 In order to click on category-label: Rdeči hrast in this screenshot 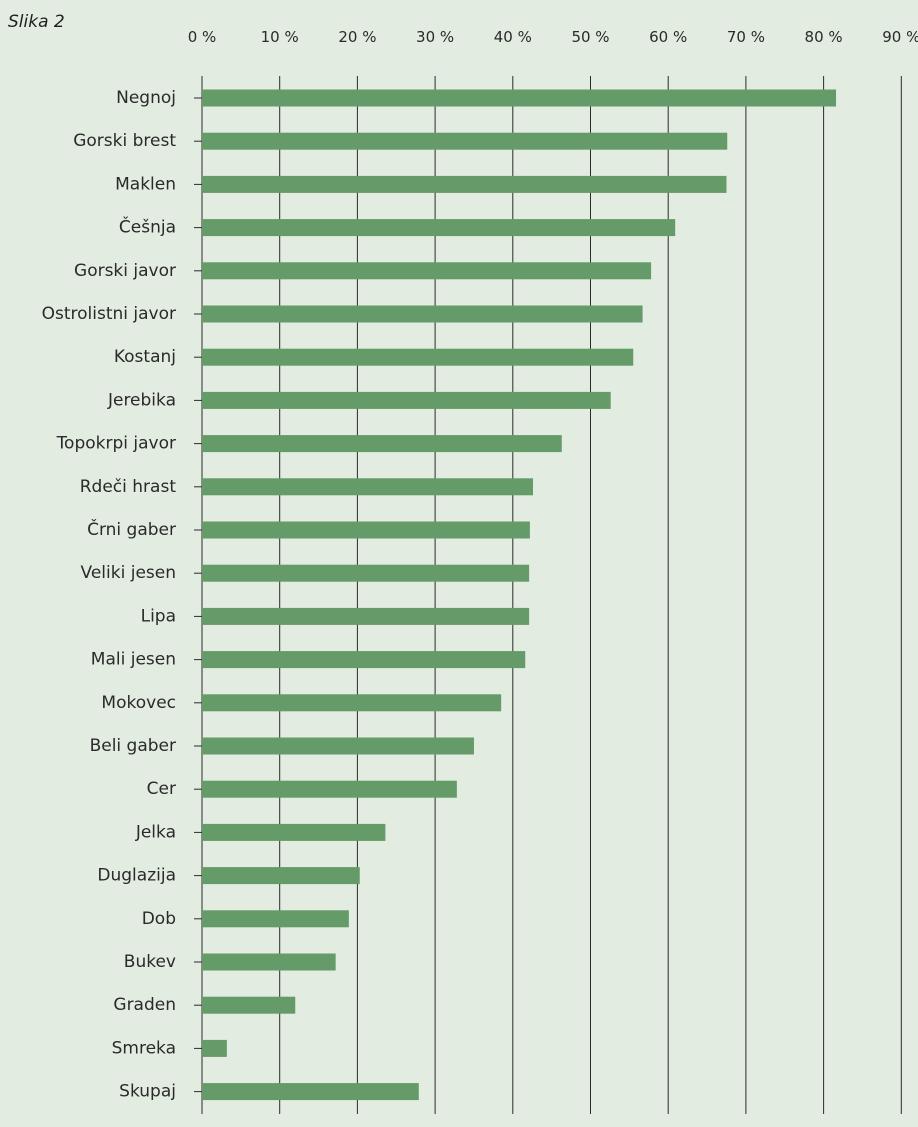, I will do `click(128, 487)`.